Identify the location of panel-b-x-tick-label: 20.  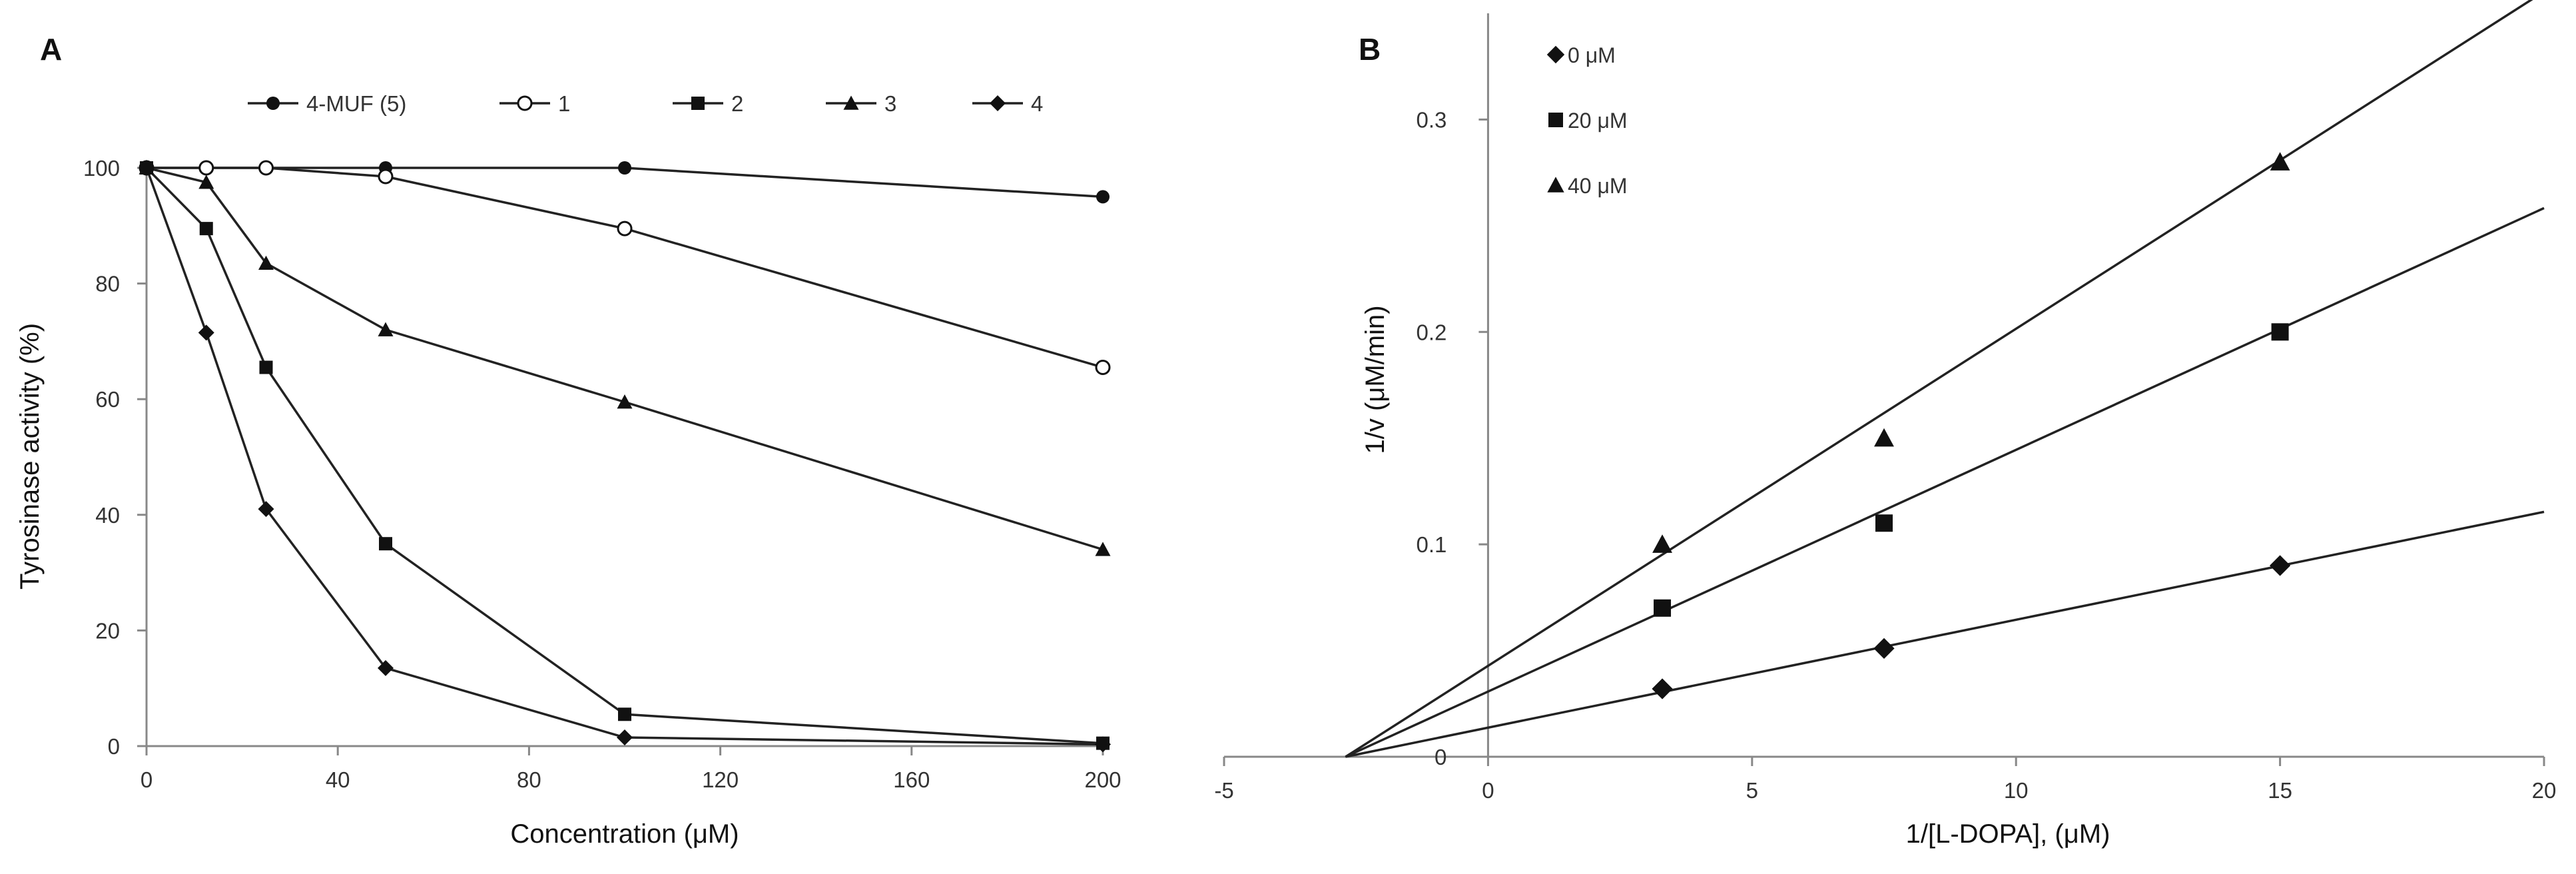
(2544, 790).